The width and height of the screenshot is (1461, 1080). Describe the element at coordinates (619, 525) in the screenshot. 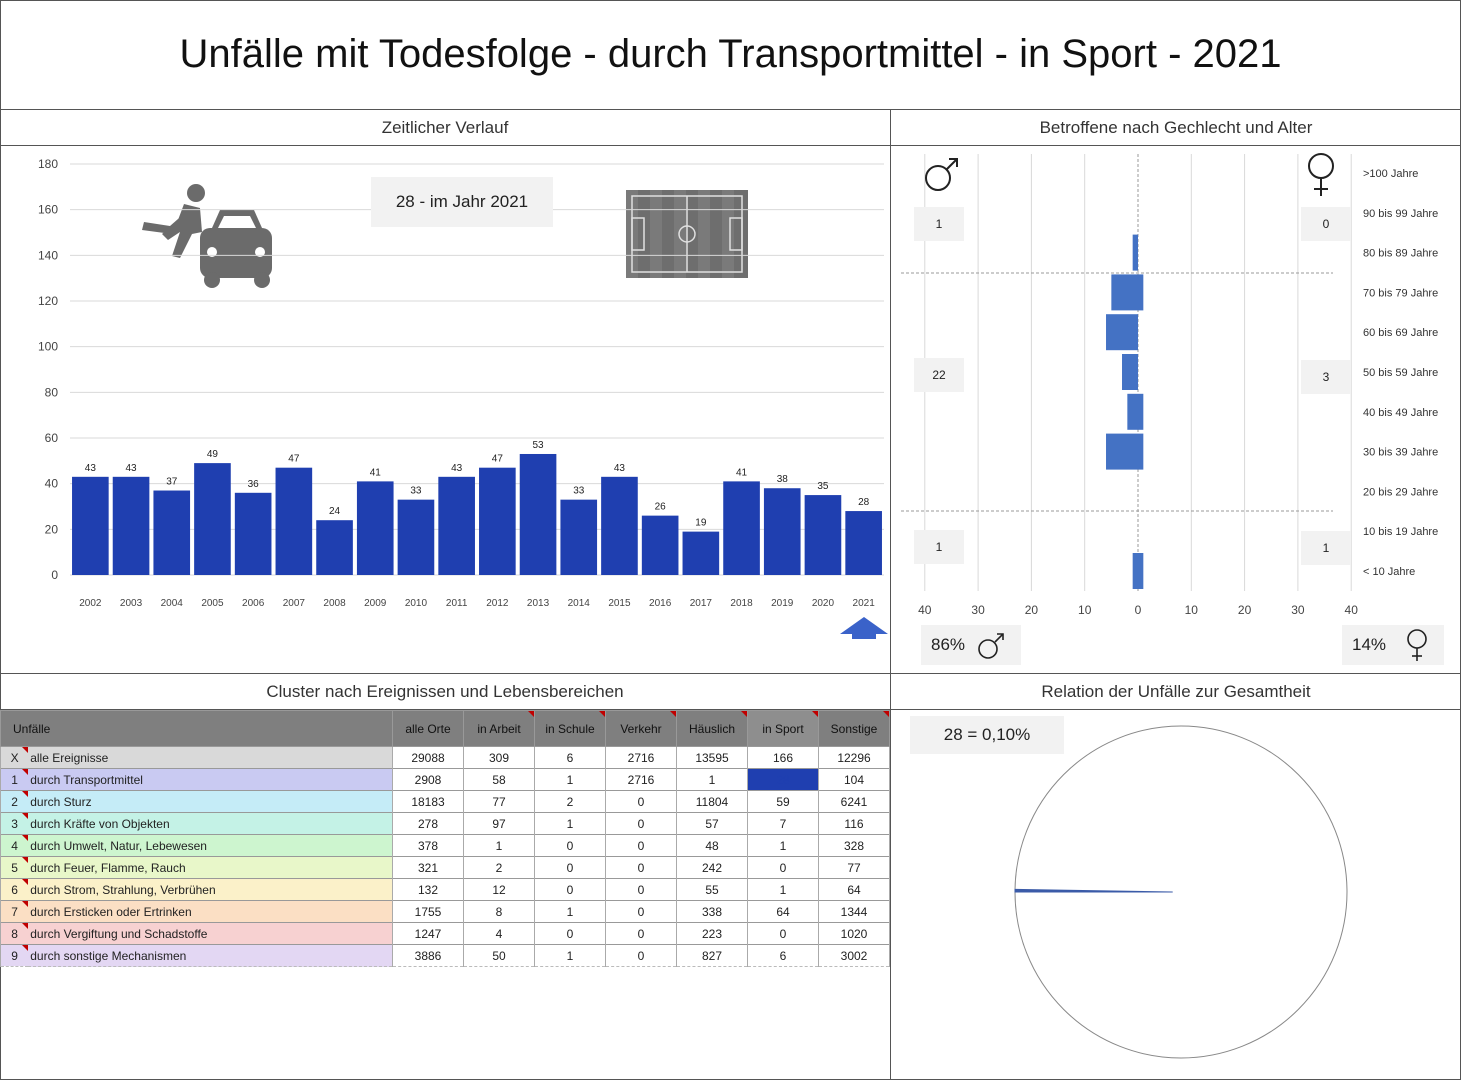

I see `bar-2015` at that location.